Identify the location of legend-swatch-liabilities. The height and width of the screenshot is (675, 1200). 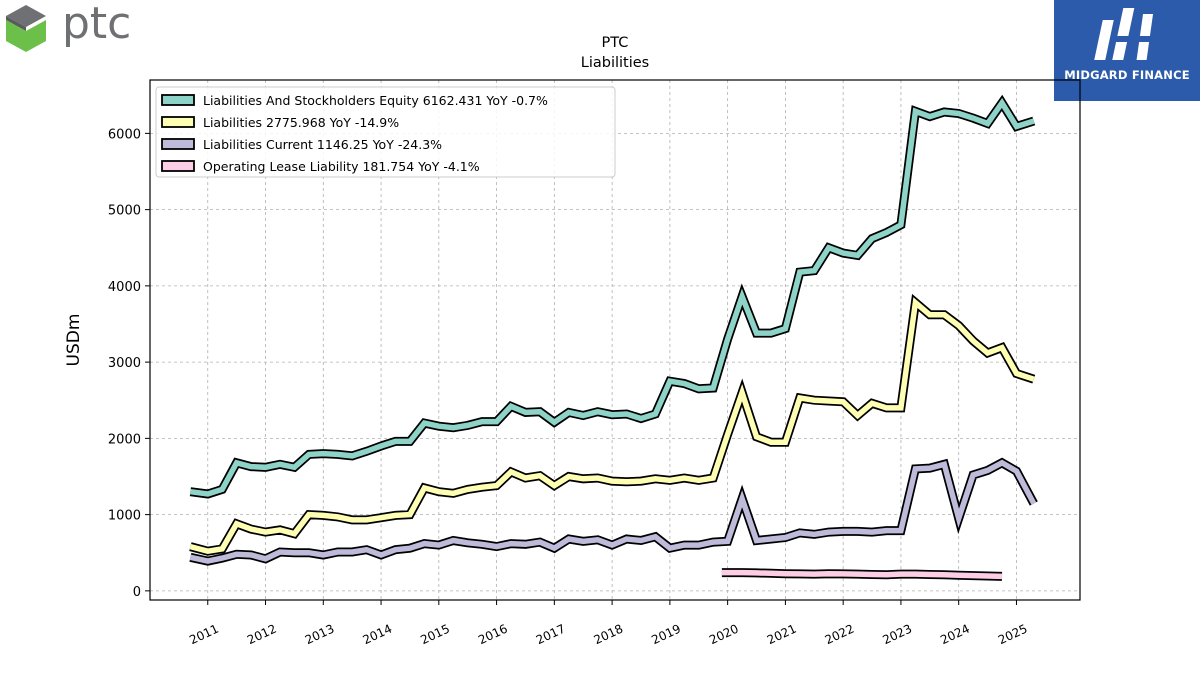
(178, 122).